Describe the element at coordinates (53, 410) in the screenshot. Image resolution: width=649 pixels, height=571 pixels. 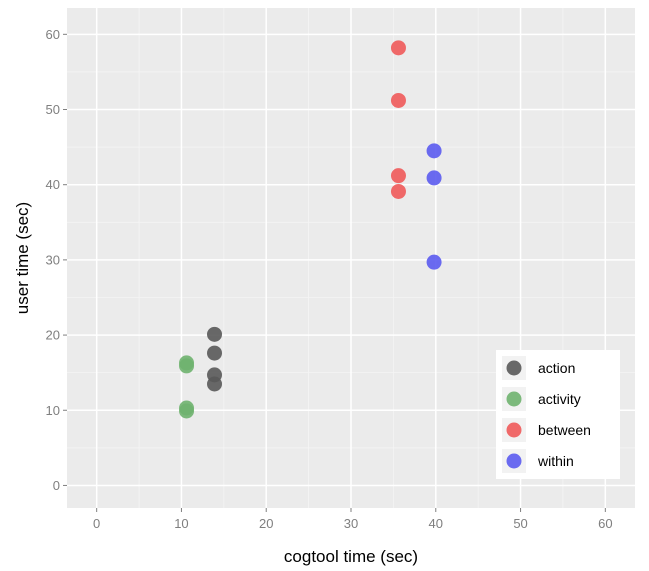
I see `y-tick-label: 10` at that location.